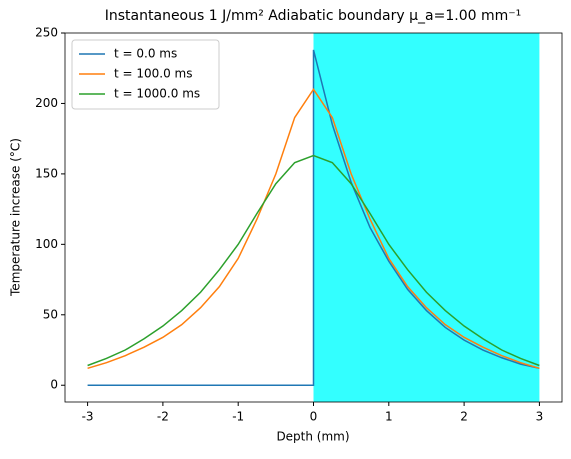 Image resolution: width=571 pixels, height=459 pixels. I want to click on legend-label: t = 100.0 ms, so click(153, 74).